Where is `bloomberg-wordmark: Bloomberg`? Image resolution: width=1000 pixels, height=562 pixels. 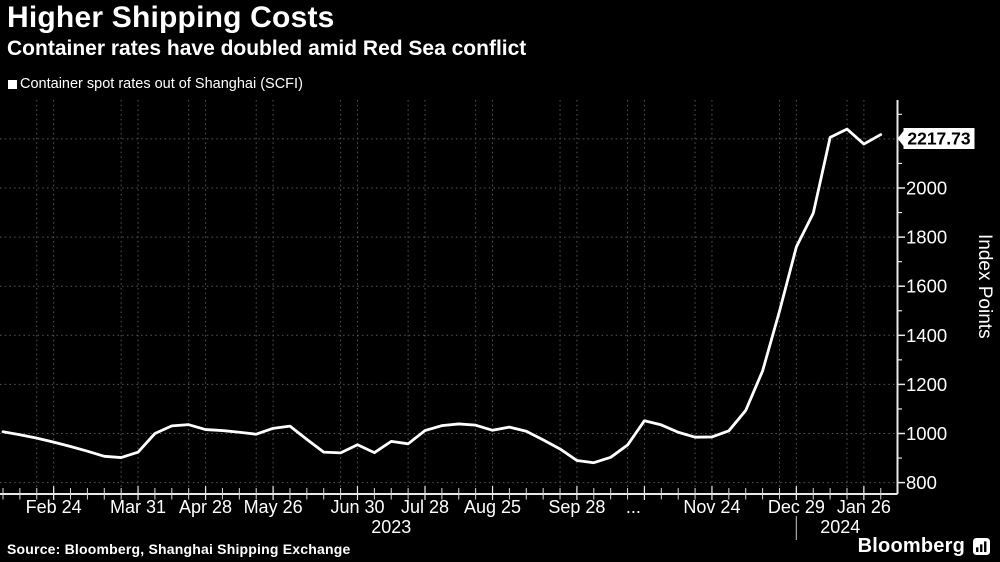 bloomberg-wordmark: Bloomberg is located at coordinates (911, 546).